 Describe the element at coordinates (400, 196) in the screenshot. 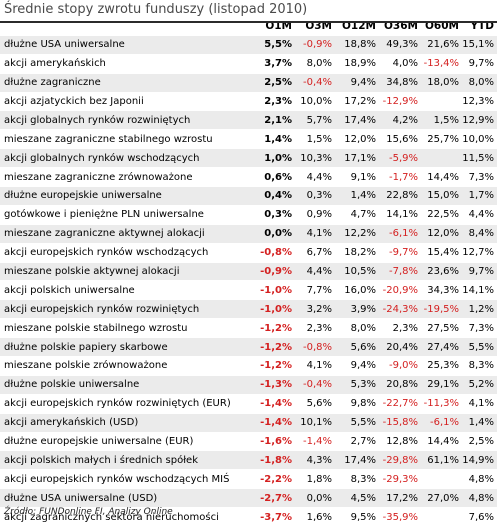

I see `value-o36m: 22,8%` at that location.